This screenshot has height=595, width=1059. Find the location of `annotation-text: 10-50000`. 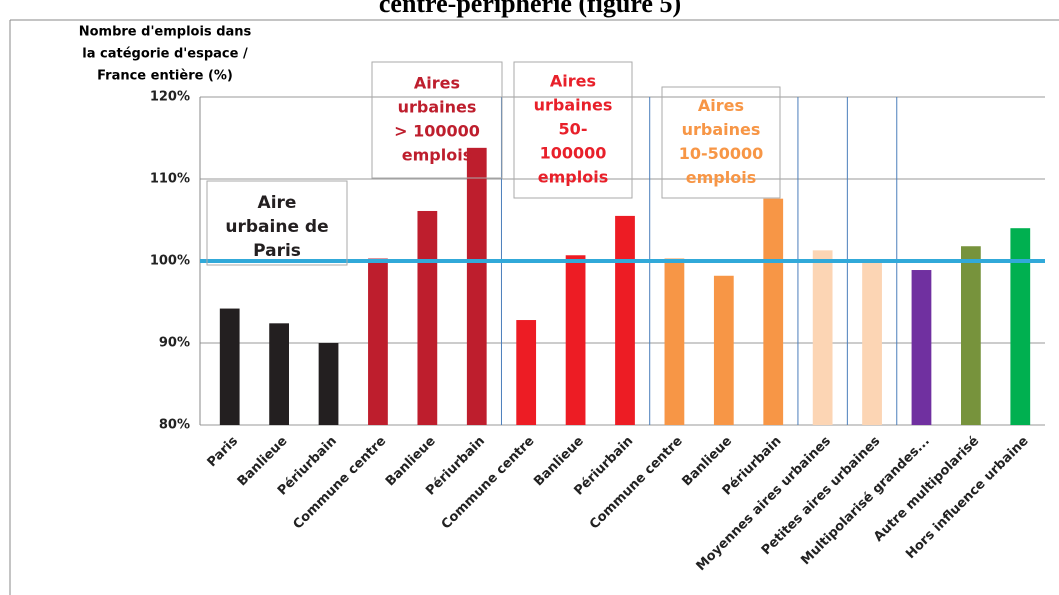

annotation-text: 10-50000 is located at coordinates (721, 153).